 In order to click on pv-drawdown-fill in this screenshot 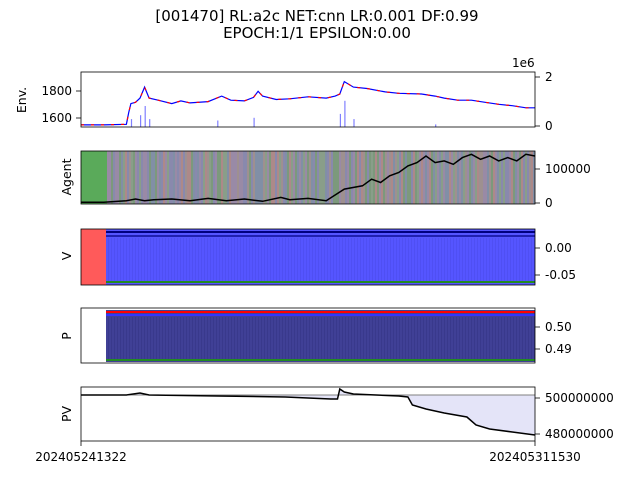, I will do `click(308, 412)`.